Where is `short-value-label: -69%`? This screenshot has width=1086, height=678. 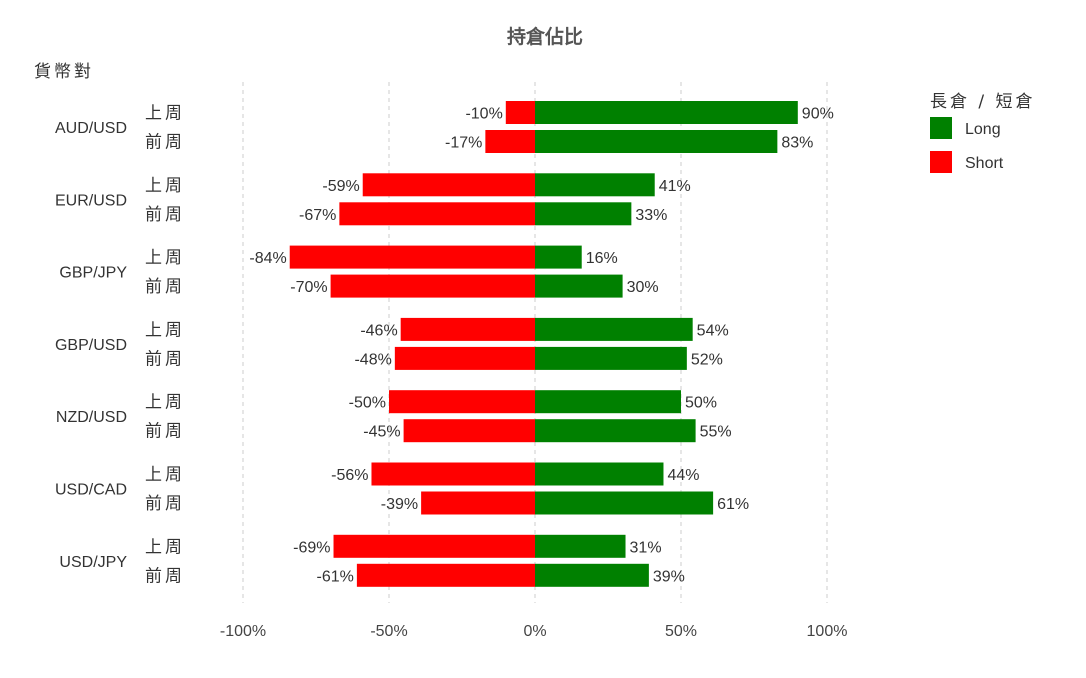 short-value-label: -69% is located at coordinates (311, 547).